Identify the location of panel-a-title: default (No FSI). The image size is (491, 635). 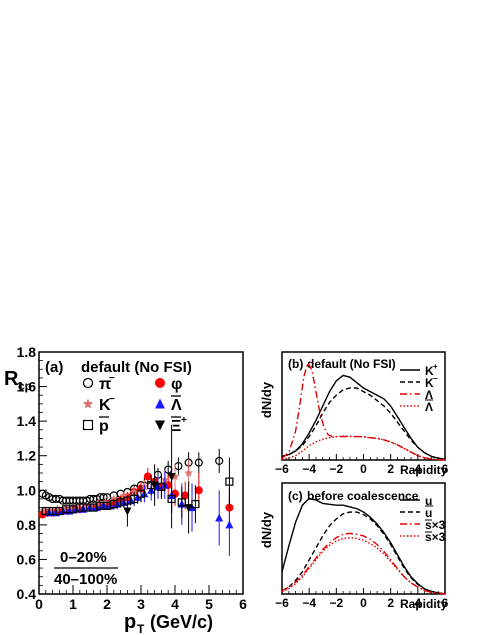
(136, 367).